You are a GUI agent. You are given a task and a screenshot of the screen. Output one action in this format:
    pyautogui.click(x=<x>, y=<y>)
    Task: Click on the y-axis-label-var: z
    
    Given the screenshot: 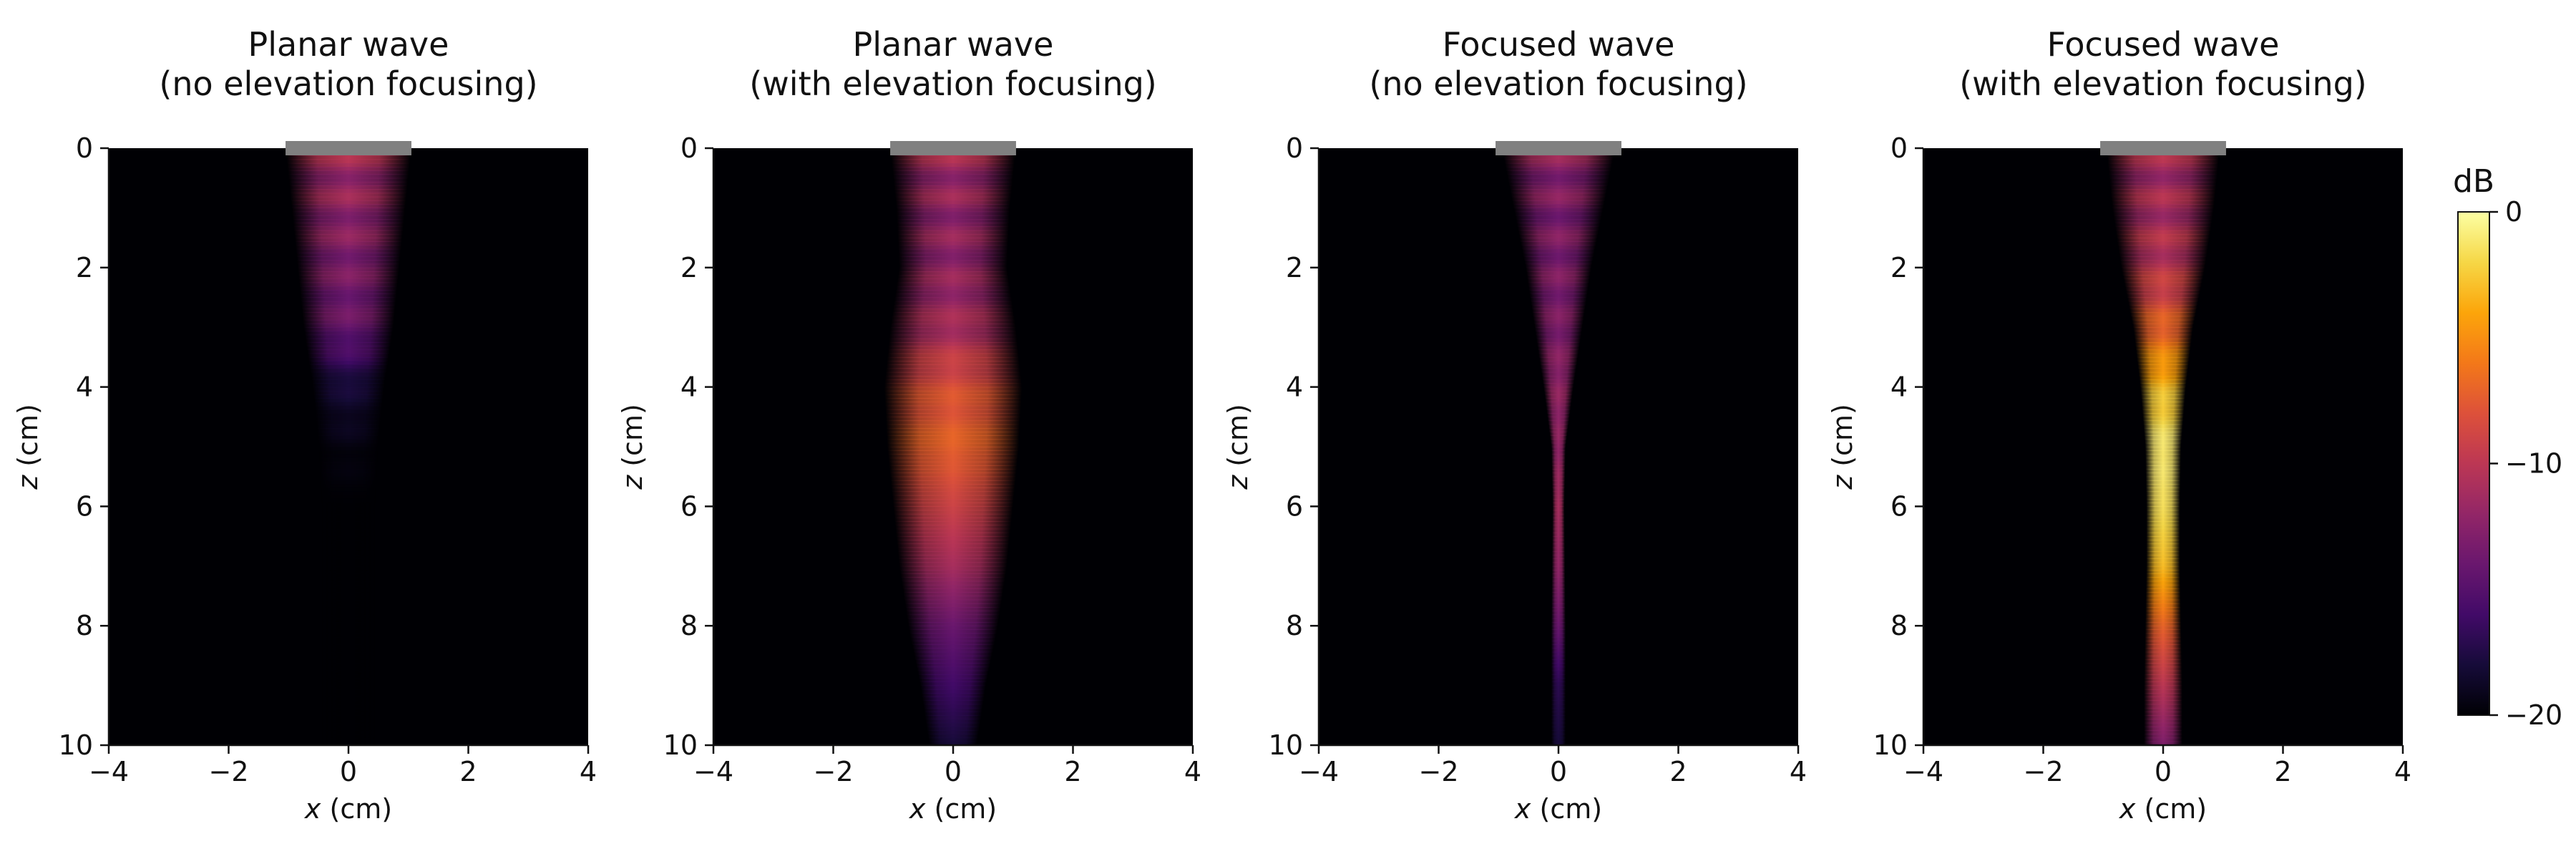 What is the action you would take?
    pyautogui.click(x=1238, y=482)
    